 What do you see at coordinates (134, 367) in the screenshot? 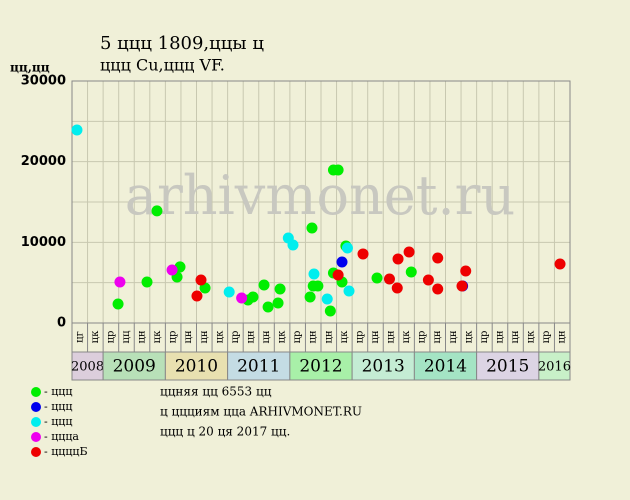
I see `year-label: 2009` at bounding box center [134, 367].